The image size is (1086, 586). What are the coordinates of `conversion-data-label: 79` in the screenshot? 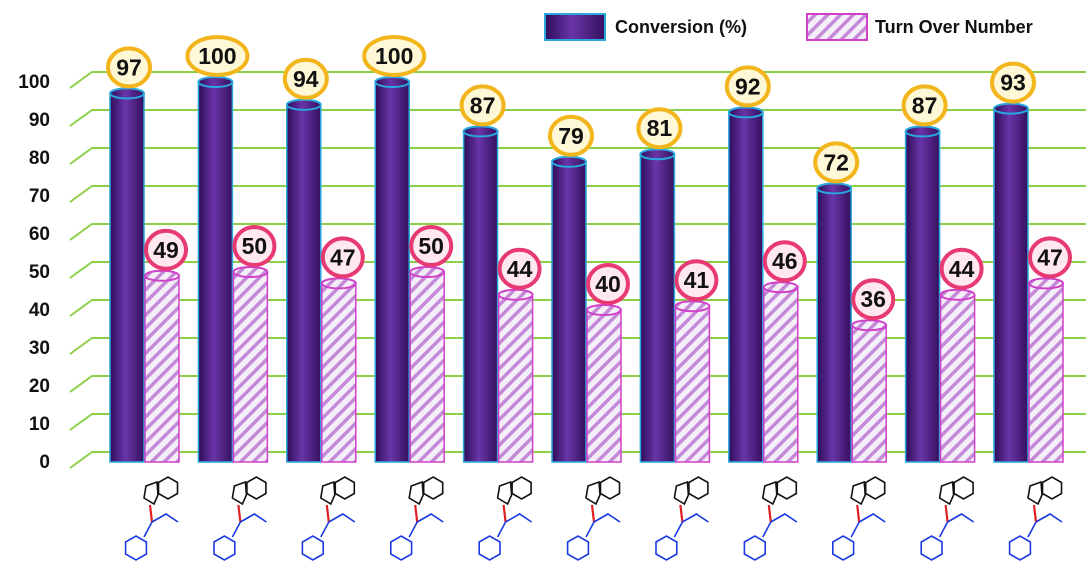 It's located at (571, 135).